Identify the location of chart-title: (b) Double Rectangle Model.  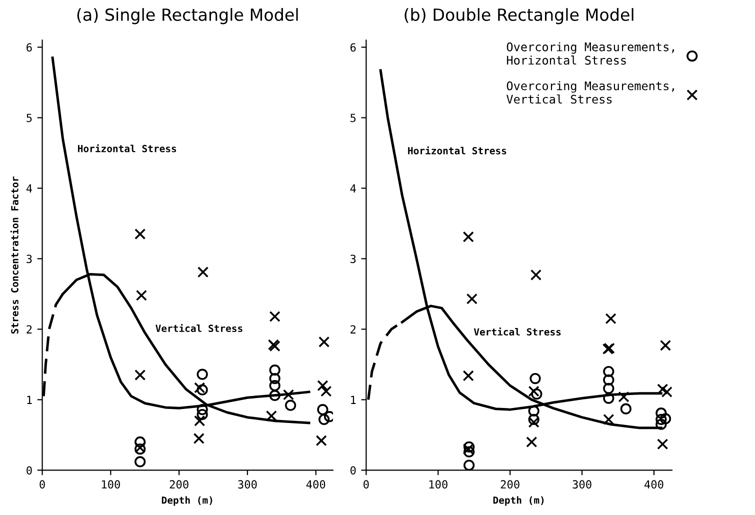
(519, 16).